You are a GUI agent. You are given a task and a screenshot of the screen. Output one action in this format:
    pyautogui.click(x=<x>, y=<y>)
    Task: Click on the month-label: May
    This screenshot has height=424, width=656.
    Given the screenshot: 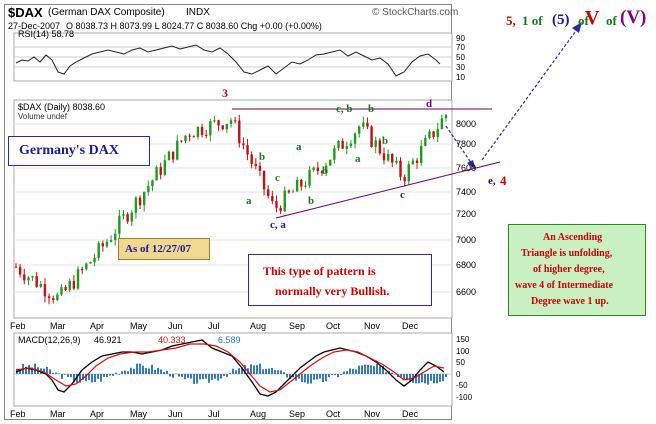 What is the action you would take?
    pyautogui.click(x=139, y=414)
    